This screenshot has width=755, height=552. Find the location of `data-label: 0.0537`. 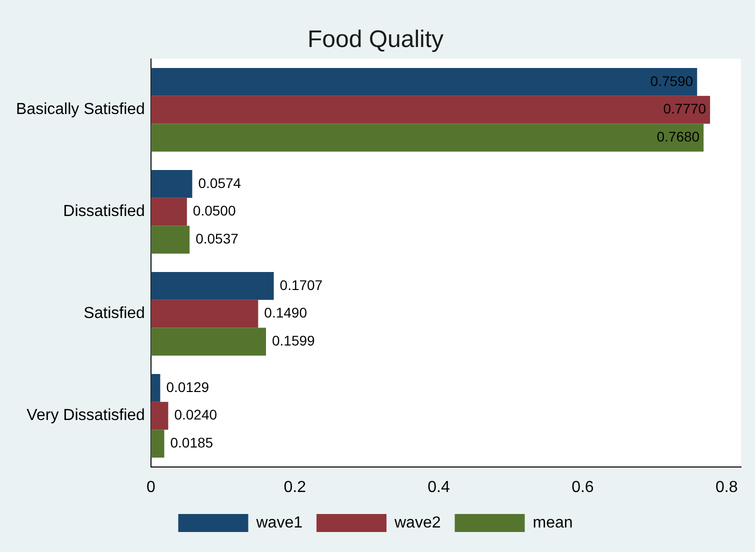

data-label: 0.0537 is located at coordinates (217, 238).